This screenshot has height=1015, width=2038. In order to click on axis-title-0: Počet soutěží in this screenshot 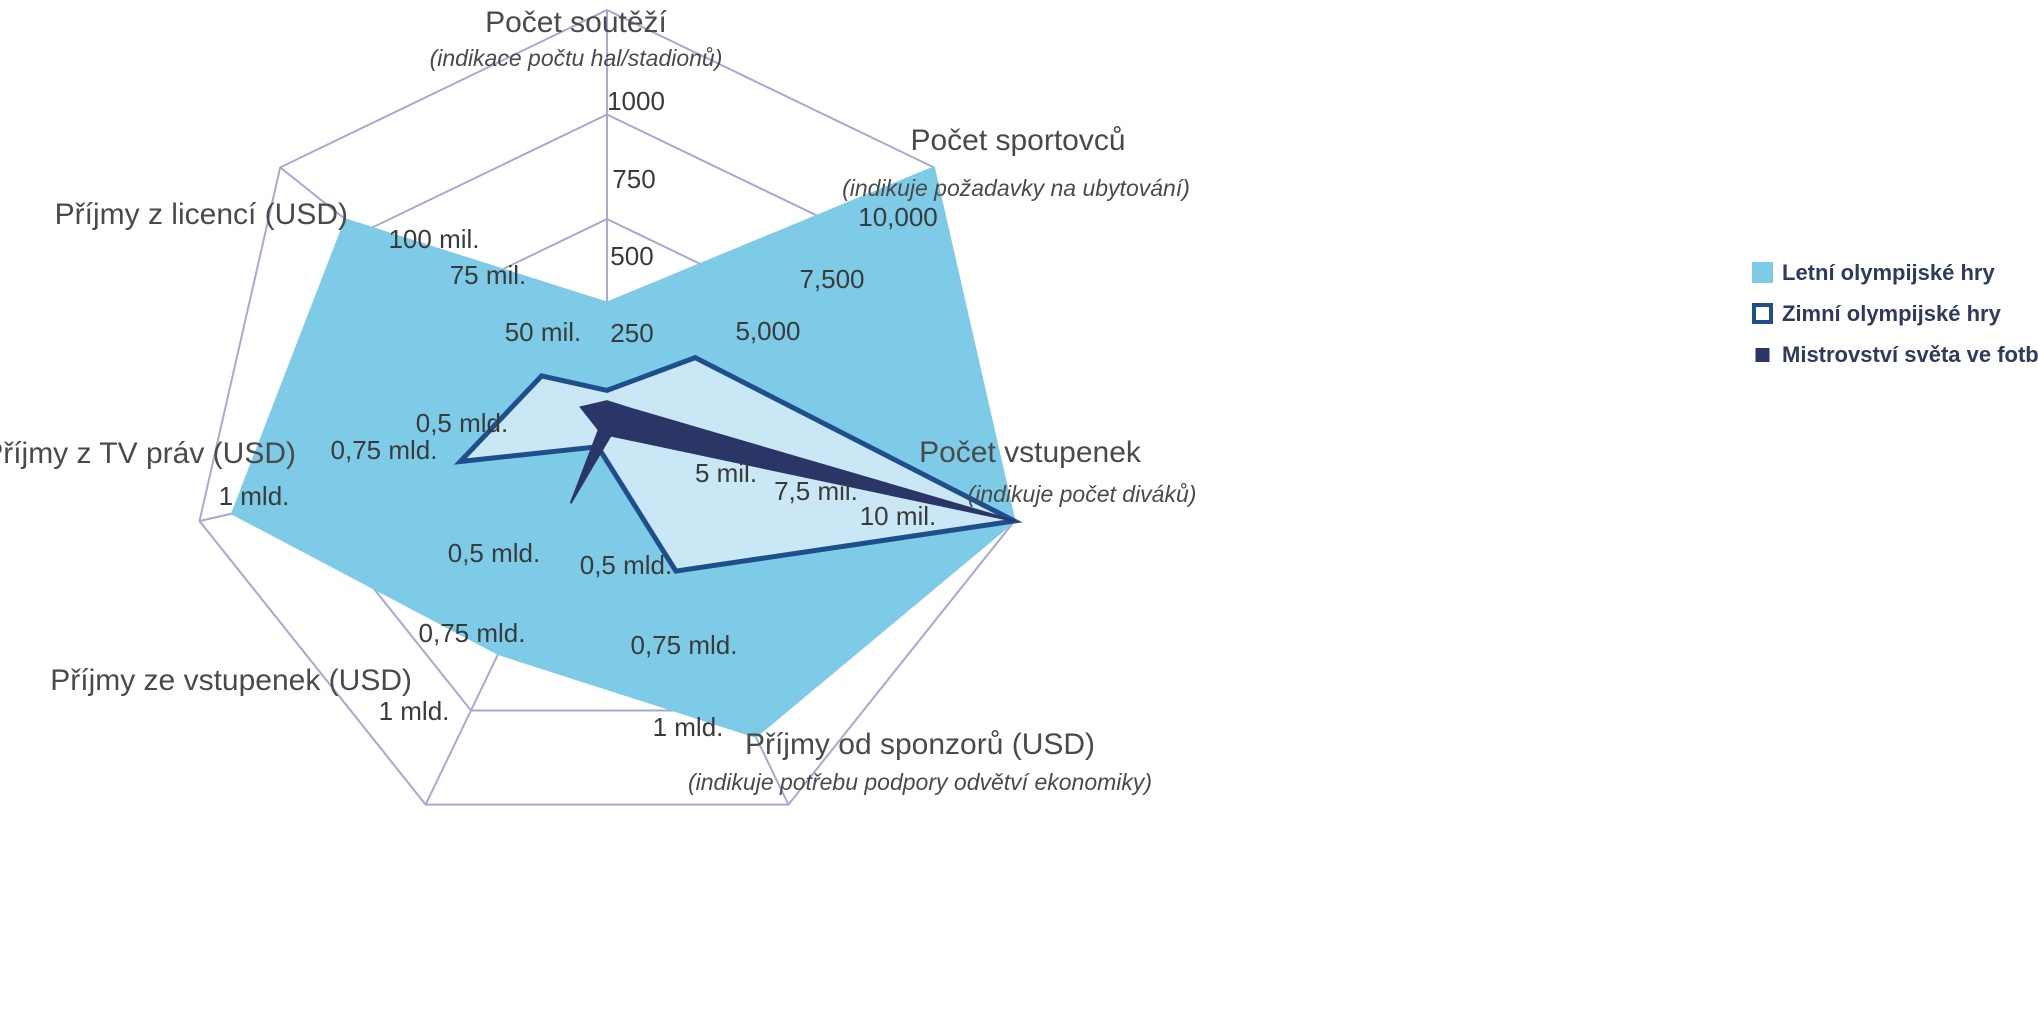, I will do `click(576, 22)`.